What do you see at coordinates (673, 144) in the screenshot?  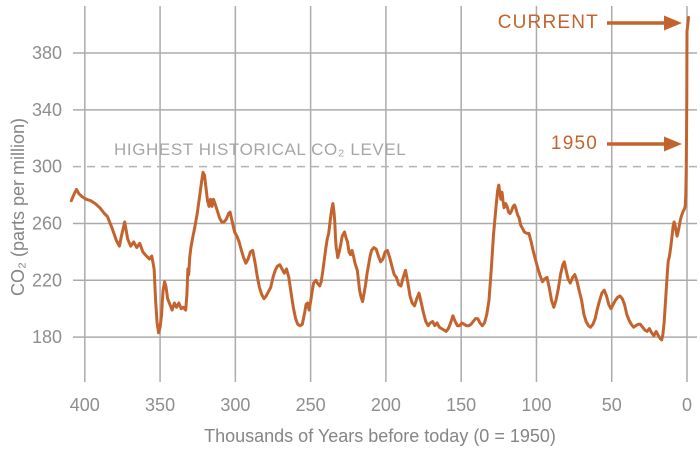 I see `1950-arrowhead-icon` at bounding box center [673, 144].